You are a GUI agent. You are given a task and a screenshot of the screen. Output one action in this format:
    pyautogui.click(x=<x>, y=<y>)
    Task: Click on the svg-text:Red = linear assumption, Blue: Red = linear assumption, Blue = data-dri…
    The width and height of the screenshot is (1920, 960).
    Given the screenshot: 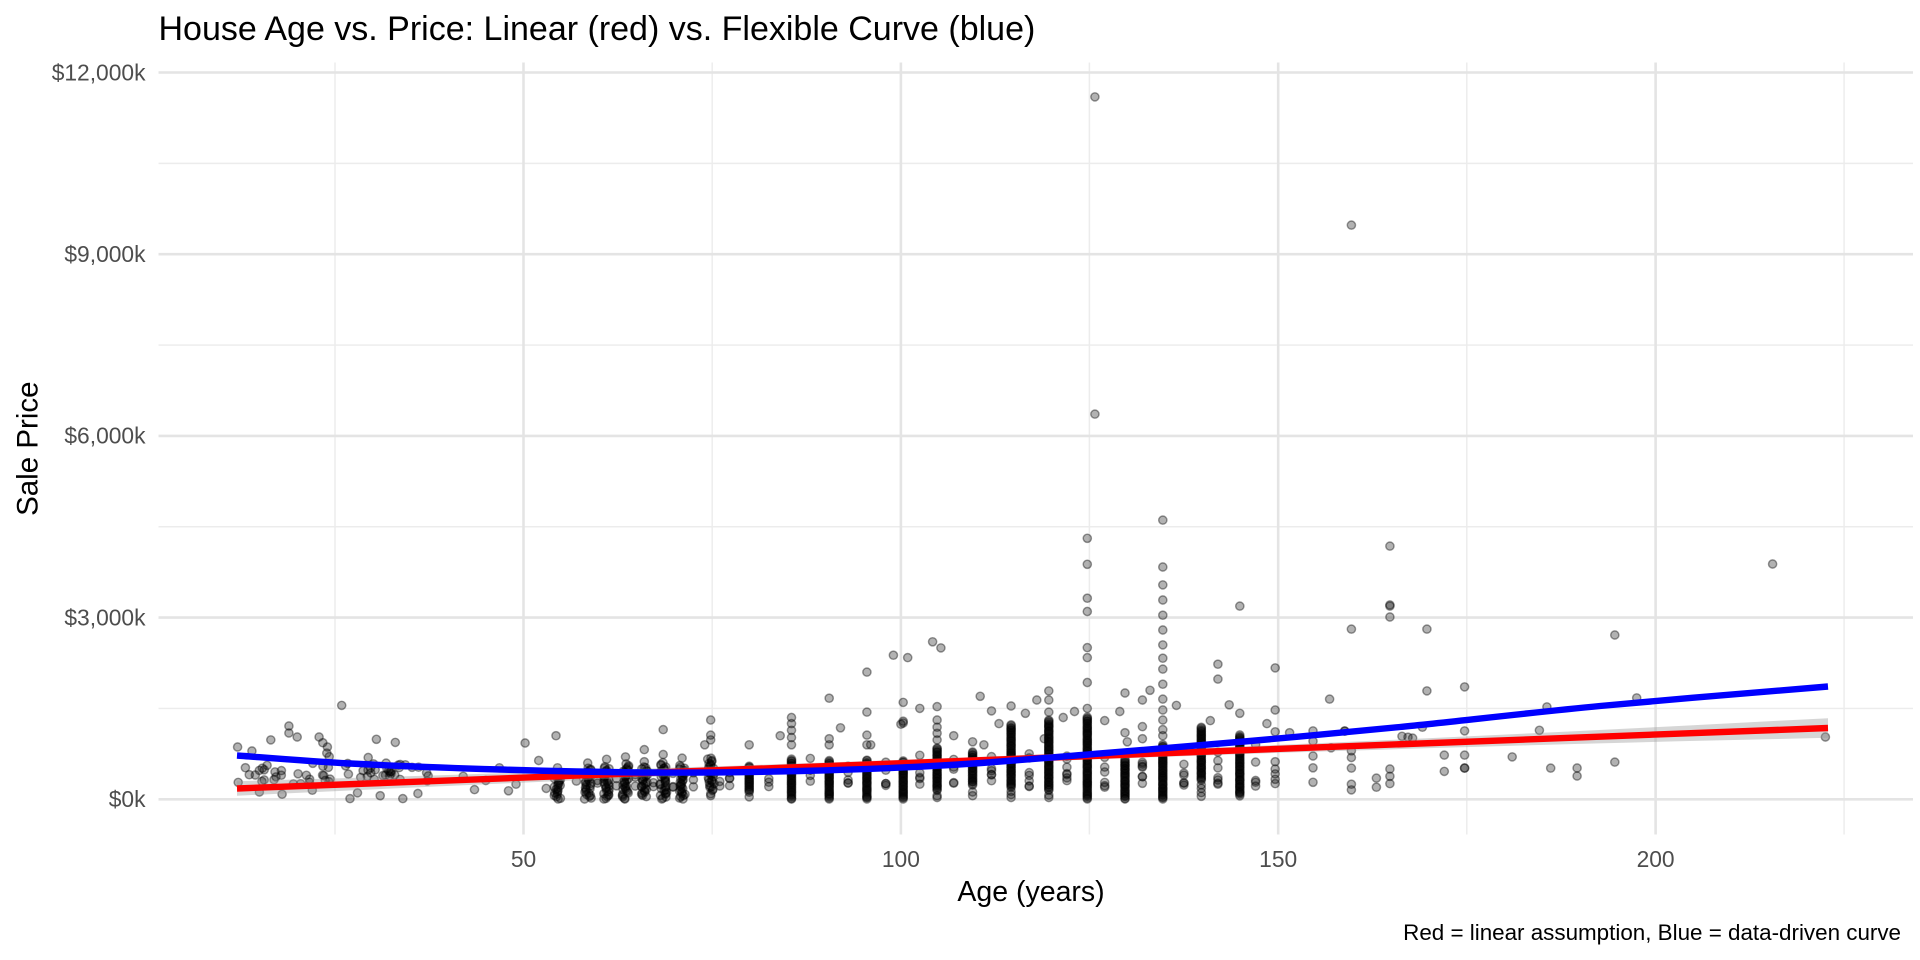 What is the action you would take?
    pyautogui.click(x=1652, y=932)
    